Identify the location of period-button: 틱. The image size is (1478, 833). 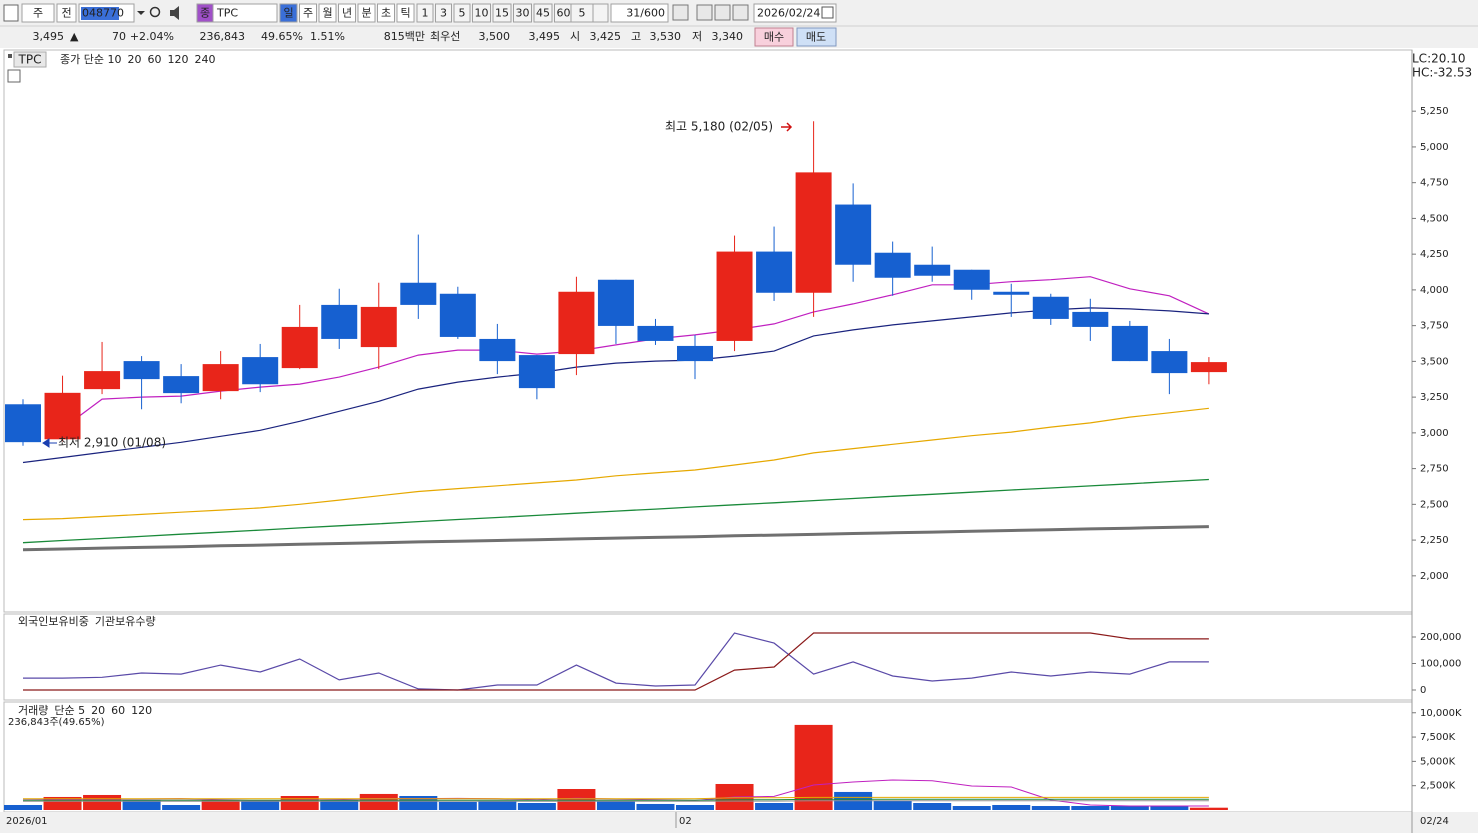
(405, 13).